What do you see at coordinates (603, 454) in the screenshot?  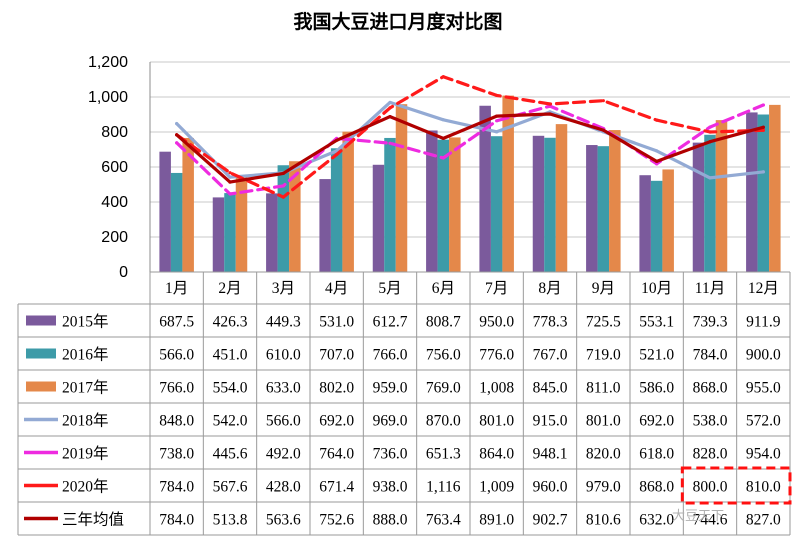 I see `data-label: 820.0` at bounding box center [603, 454].